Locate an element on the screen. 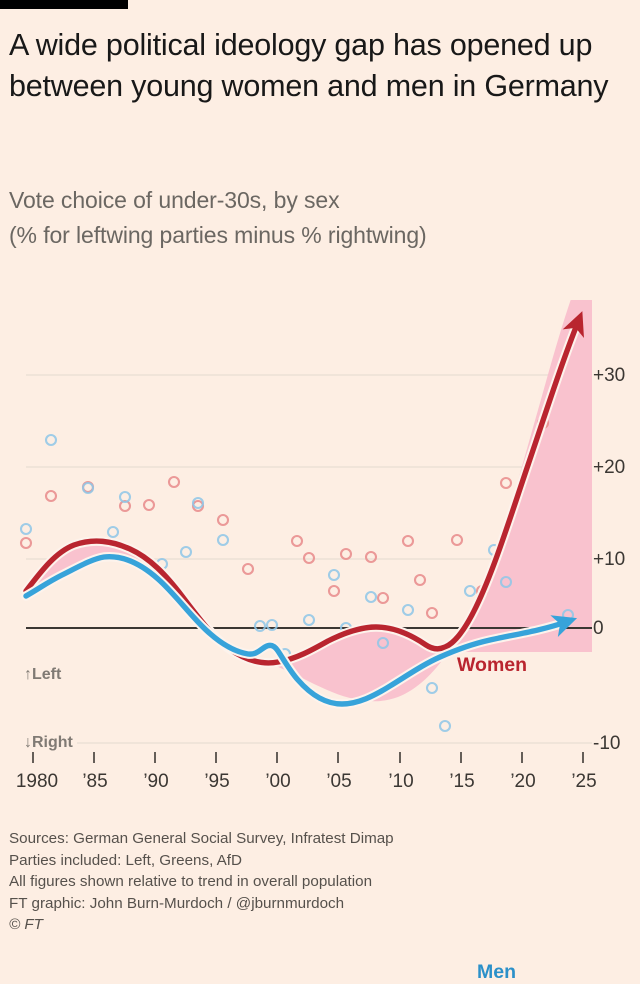  y-tick-plus30: +30 is located at coordinates (609, 375).